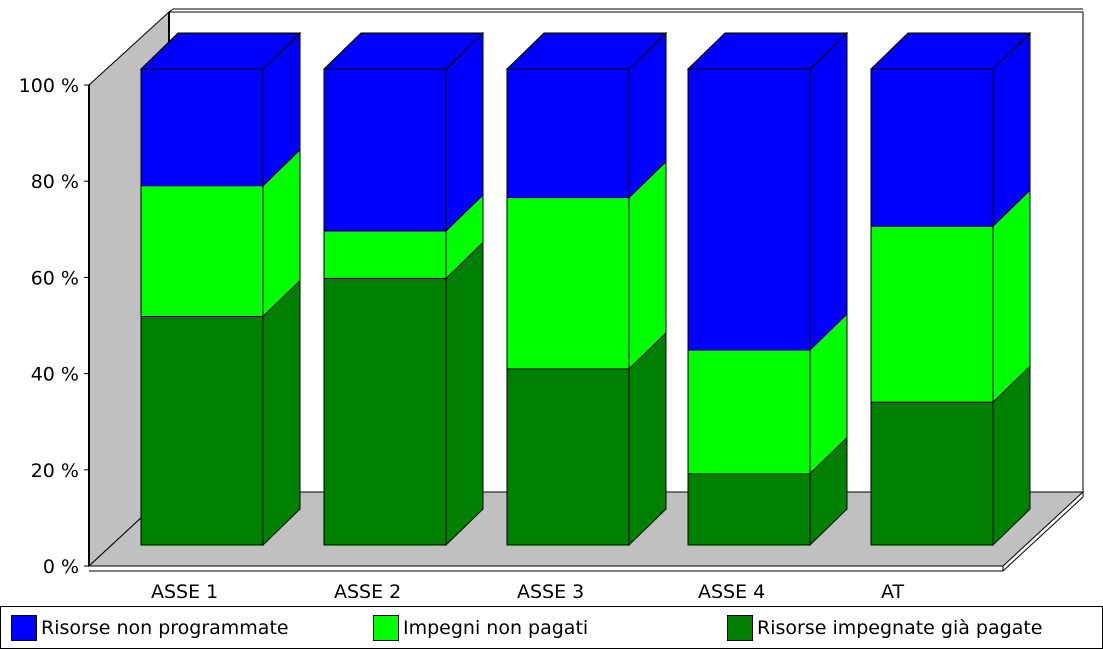  I want to click on legend-label: Risorse impegnate già pagate, so click(900, 628).